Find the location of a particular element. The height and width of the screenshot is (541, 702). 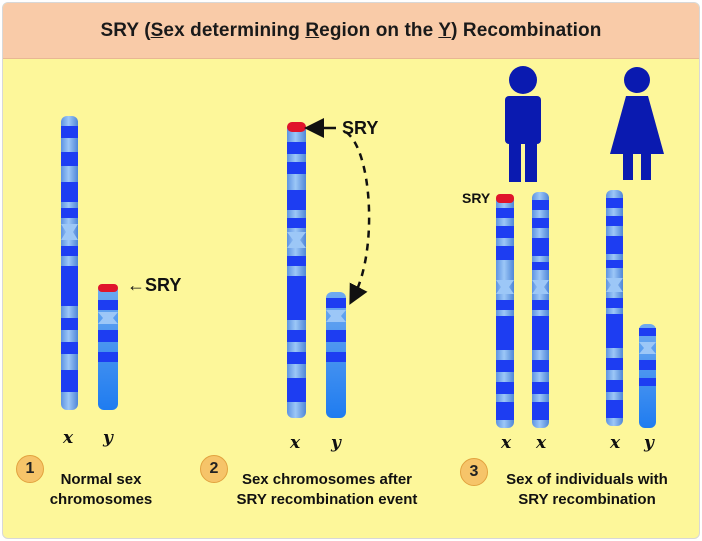

title-underlined-r: R is located at coordinates (312, 30).